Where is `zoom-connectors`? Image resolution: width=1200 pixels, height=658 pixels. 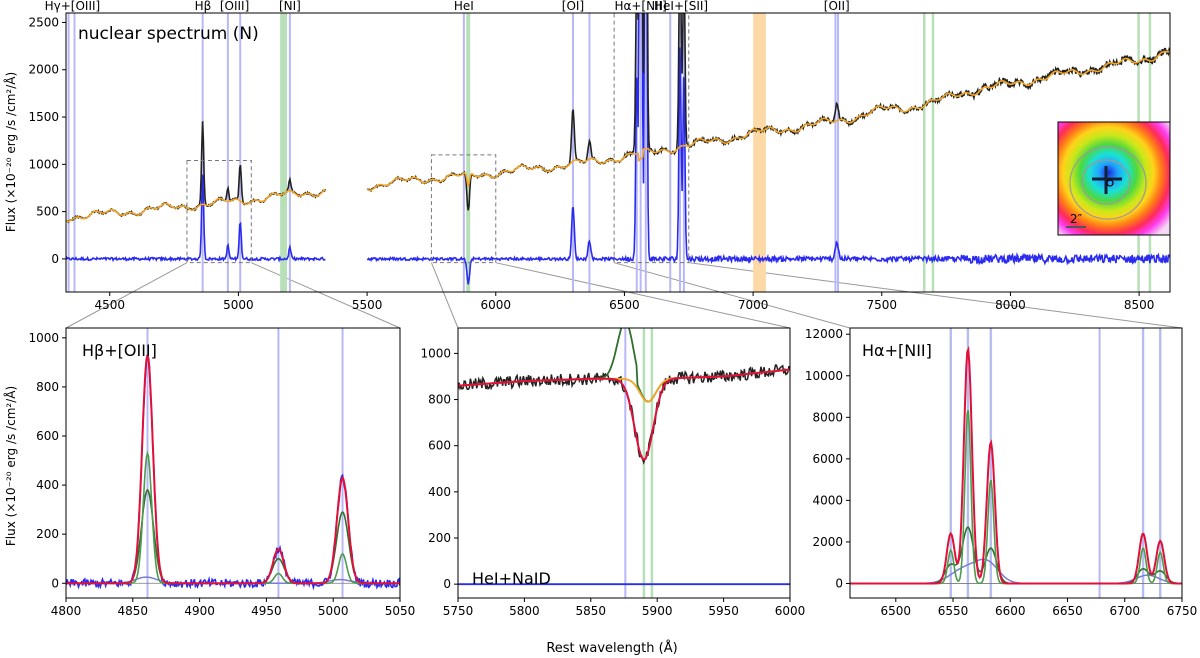 zoom-connectors is located at coordinates (624, 295).